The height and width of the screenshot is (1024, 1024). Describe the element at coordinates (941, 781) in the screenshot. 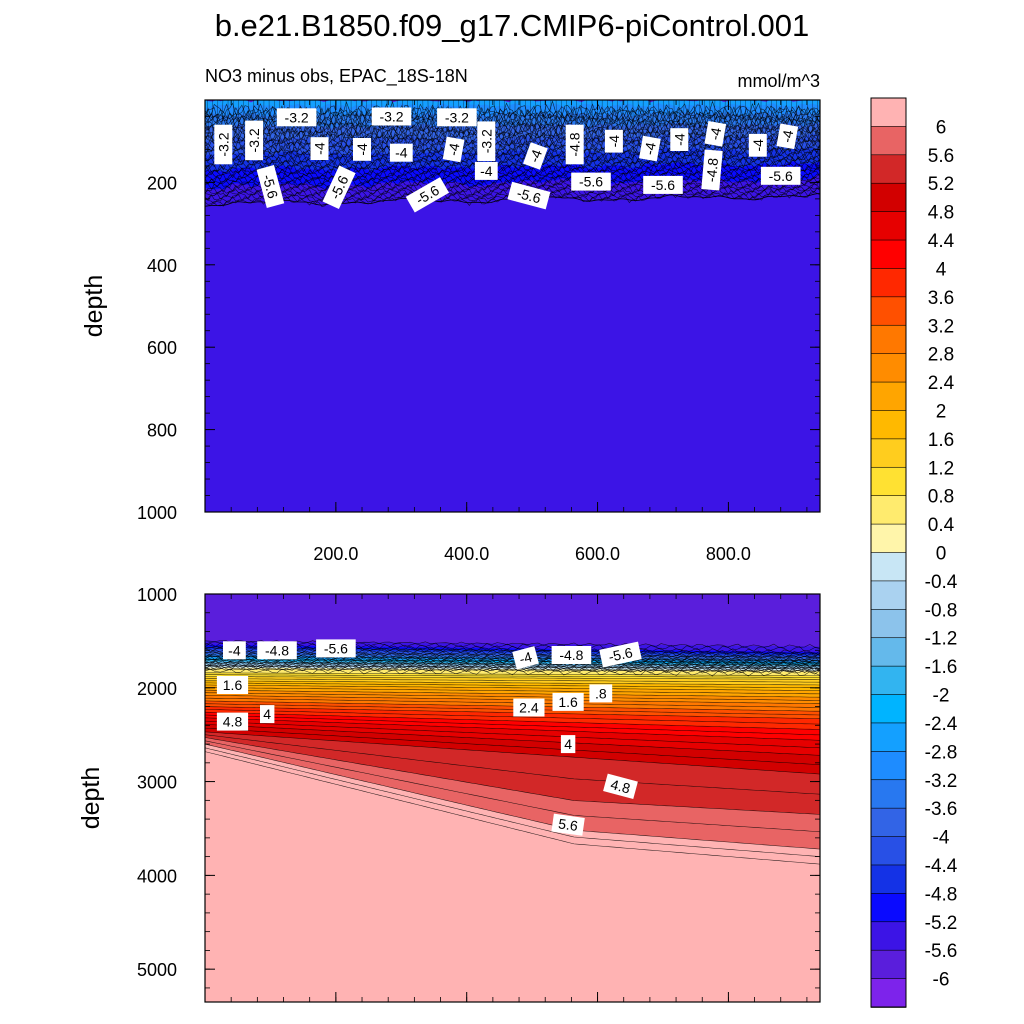

I see `colorbar-tick-label: -3.2` at that location.